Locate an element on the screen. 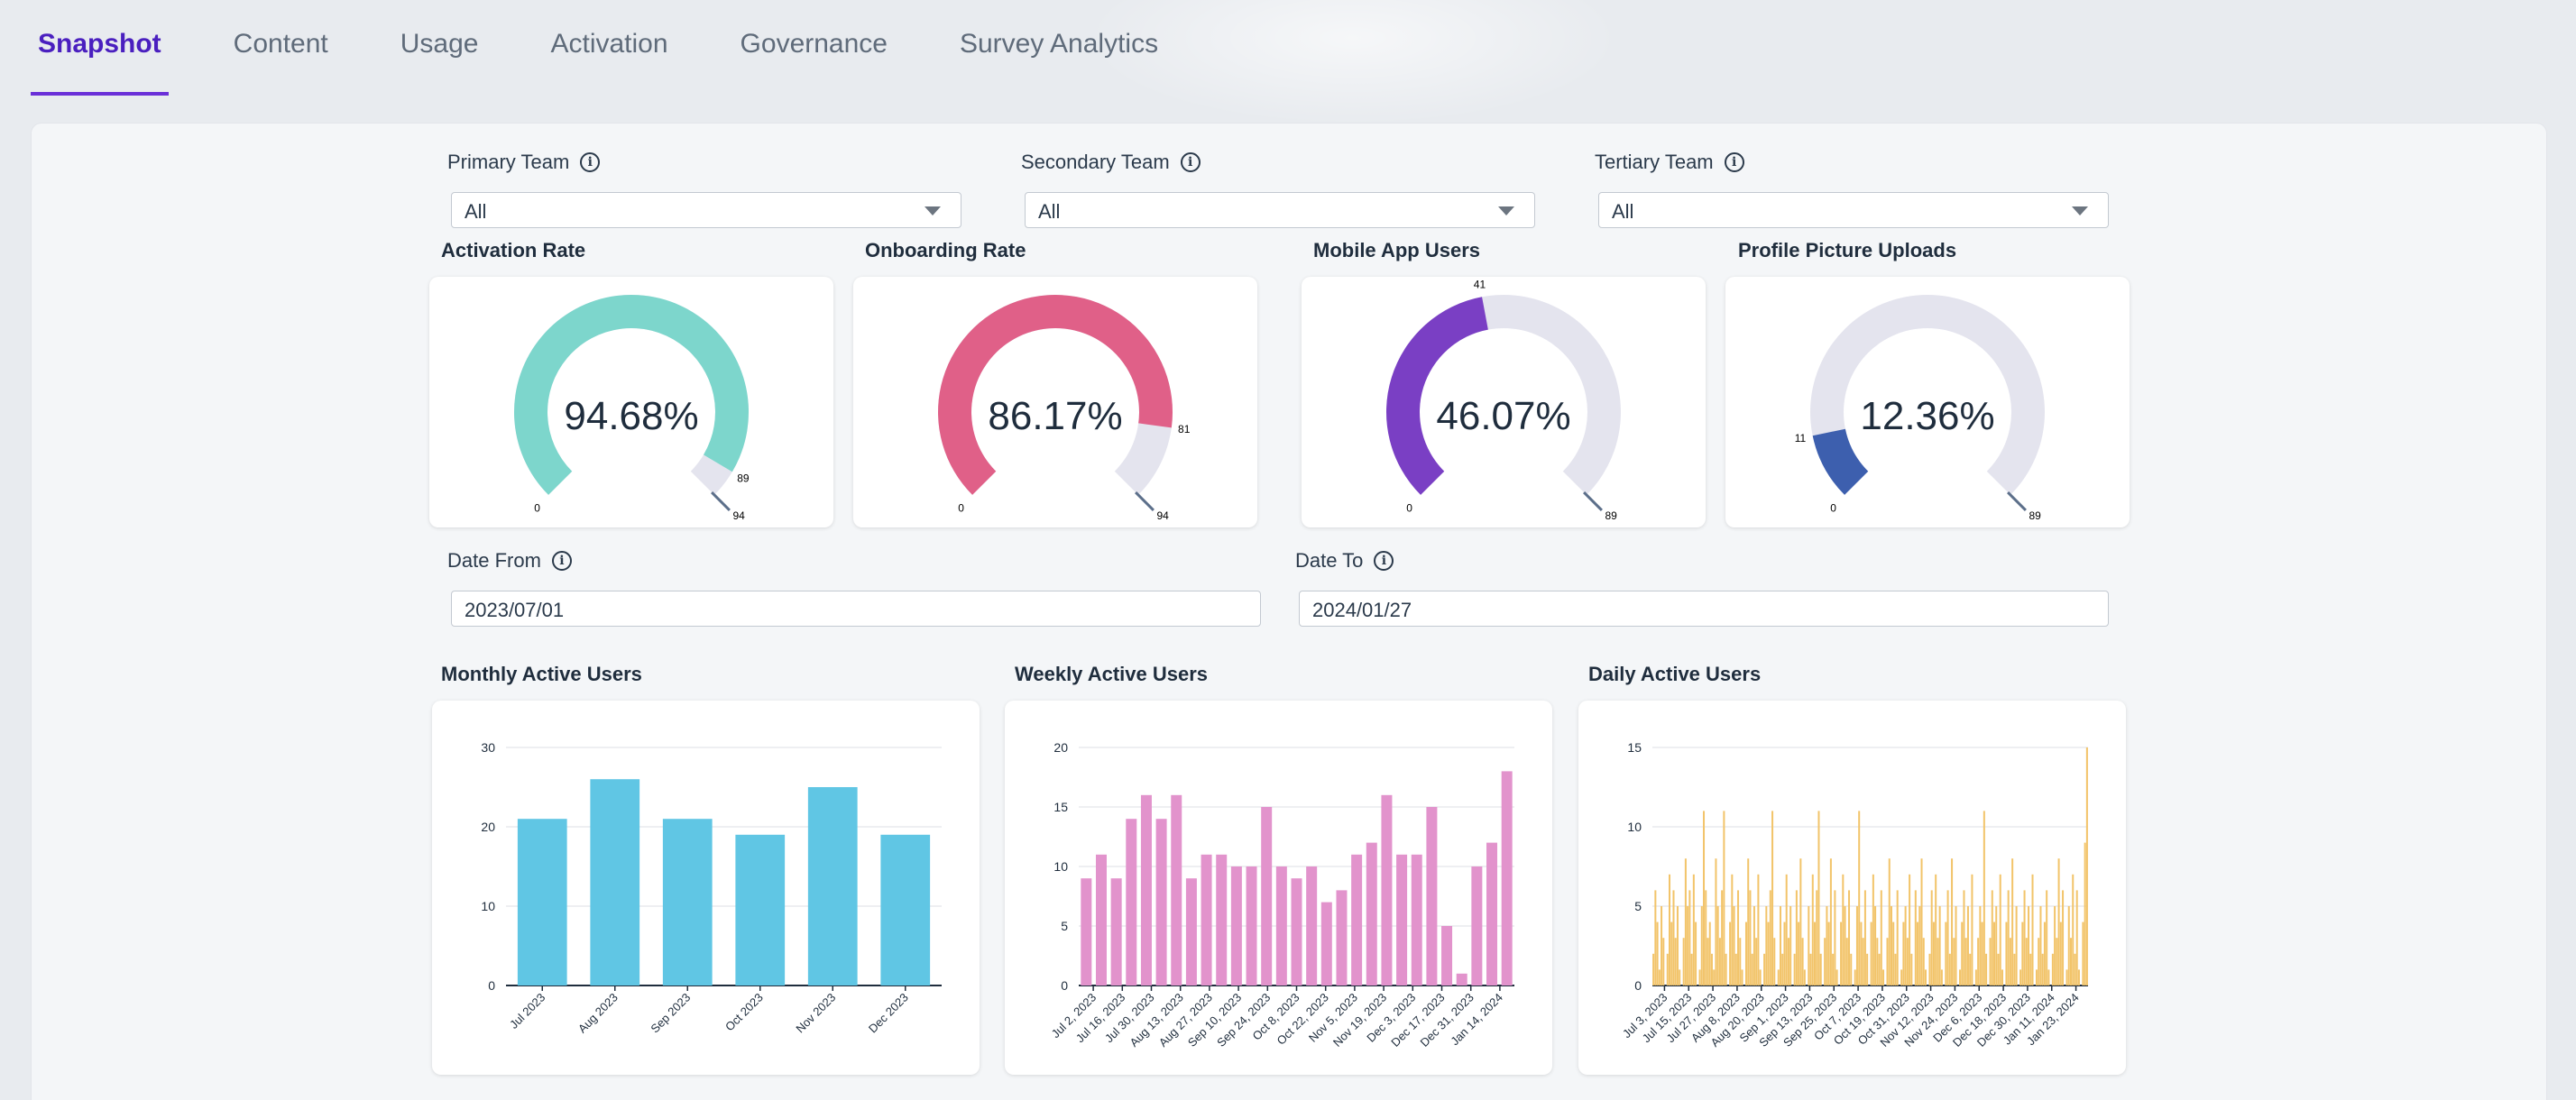 The width and height of the screenshot is (2576, 1100). gauge-max-label: 89 is located at coordinates (2035, 515).